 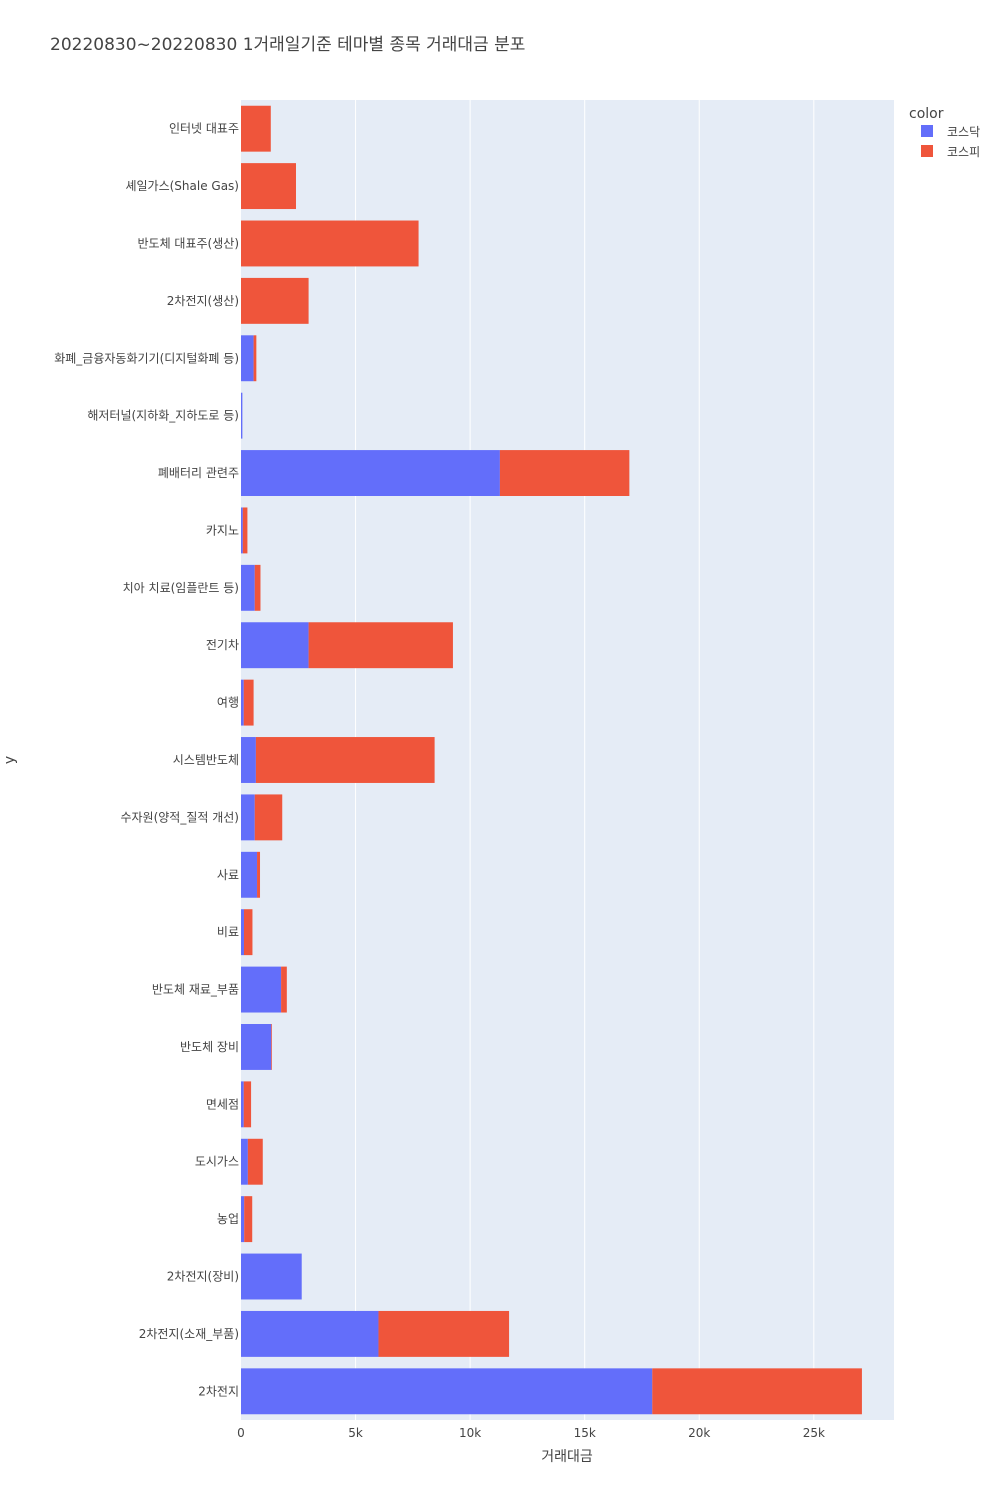 What do you see at coordinates (217, 1162) in the screenshot?
I see `y-tick-label: 도시가스` at bounding box center [217, 1162].